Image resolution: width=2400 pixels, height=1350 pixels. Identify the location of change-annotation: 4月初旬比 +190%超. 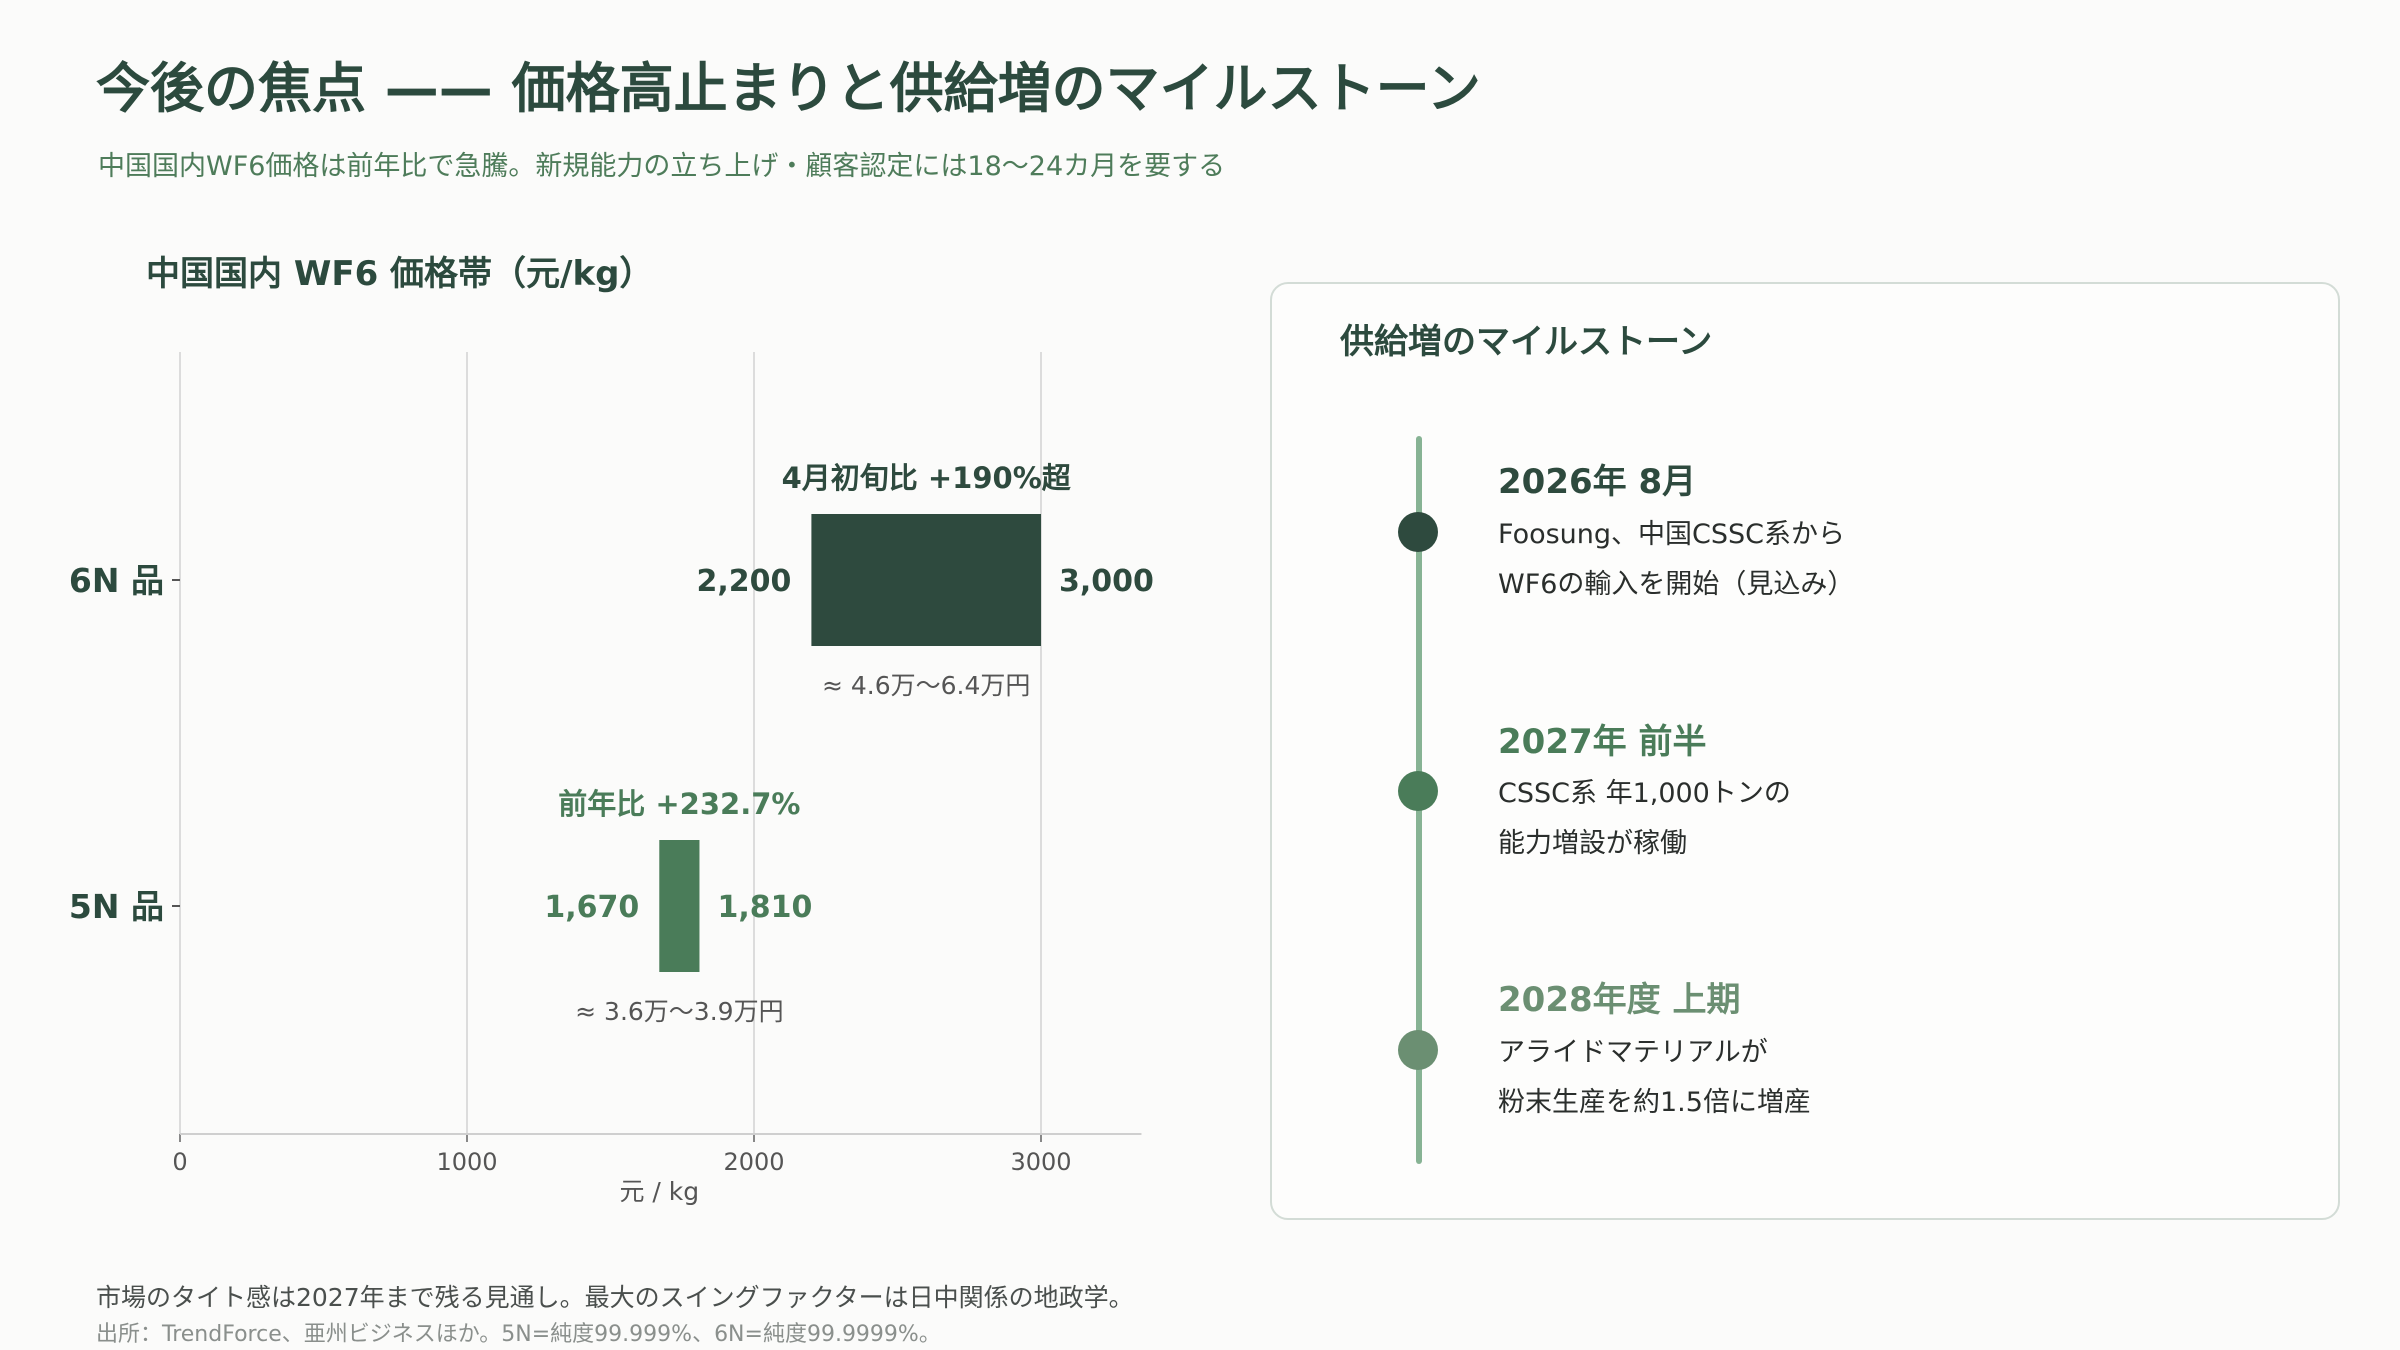
(927, 478).